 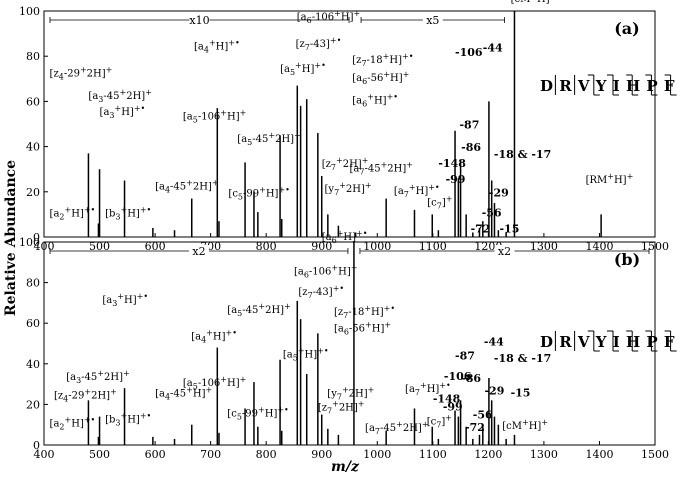 I want to click on magnification-label: x2, so click(x=504, y=251).